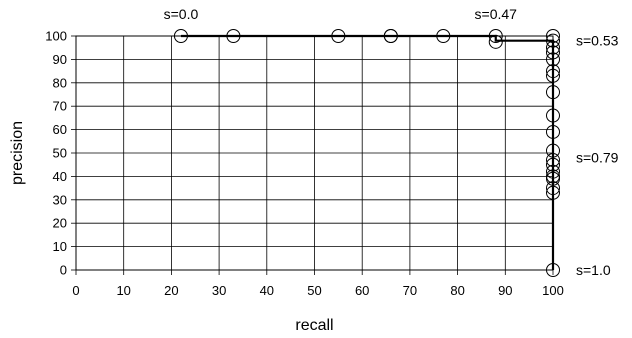 This screenshot has width=632, height=338. Describe the element at coordinates (267, 290) in the screenshot. I see `x-tick-label: 40` at that location.